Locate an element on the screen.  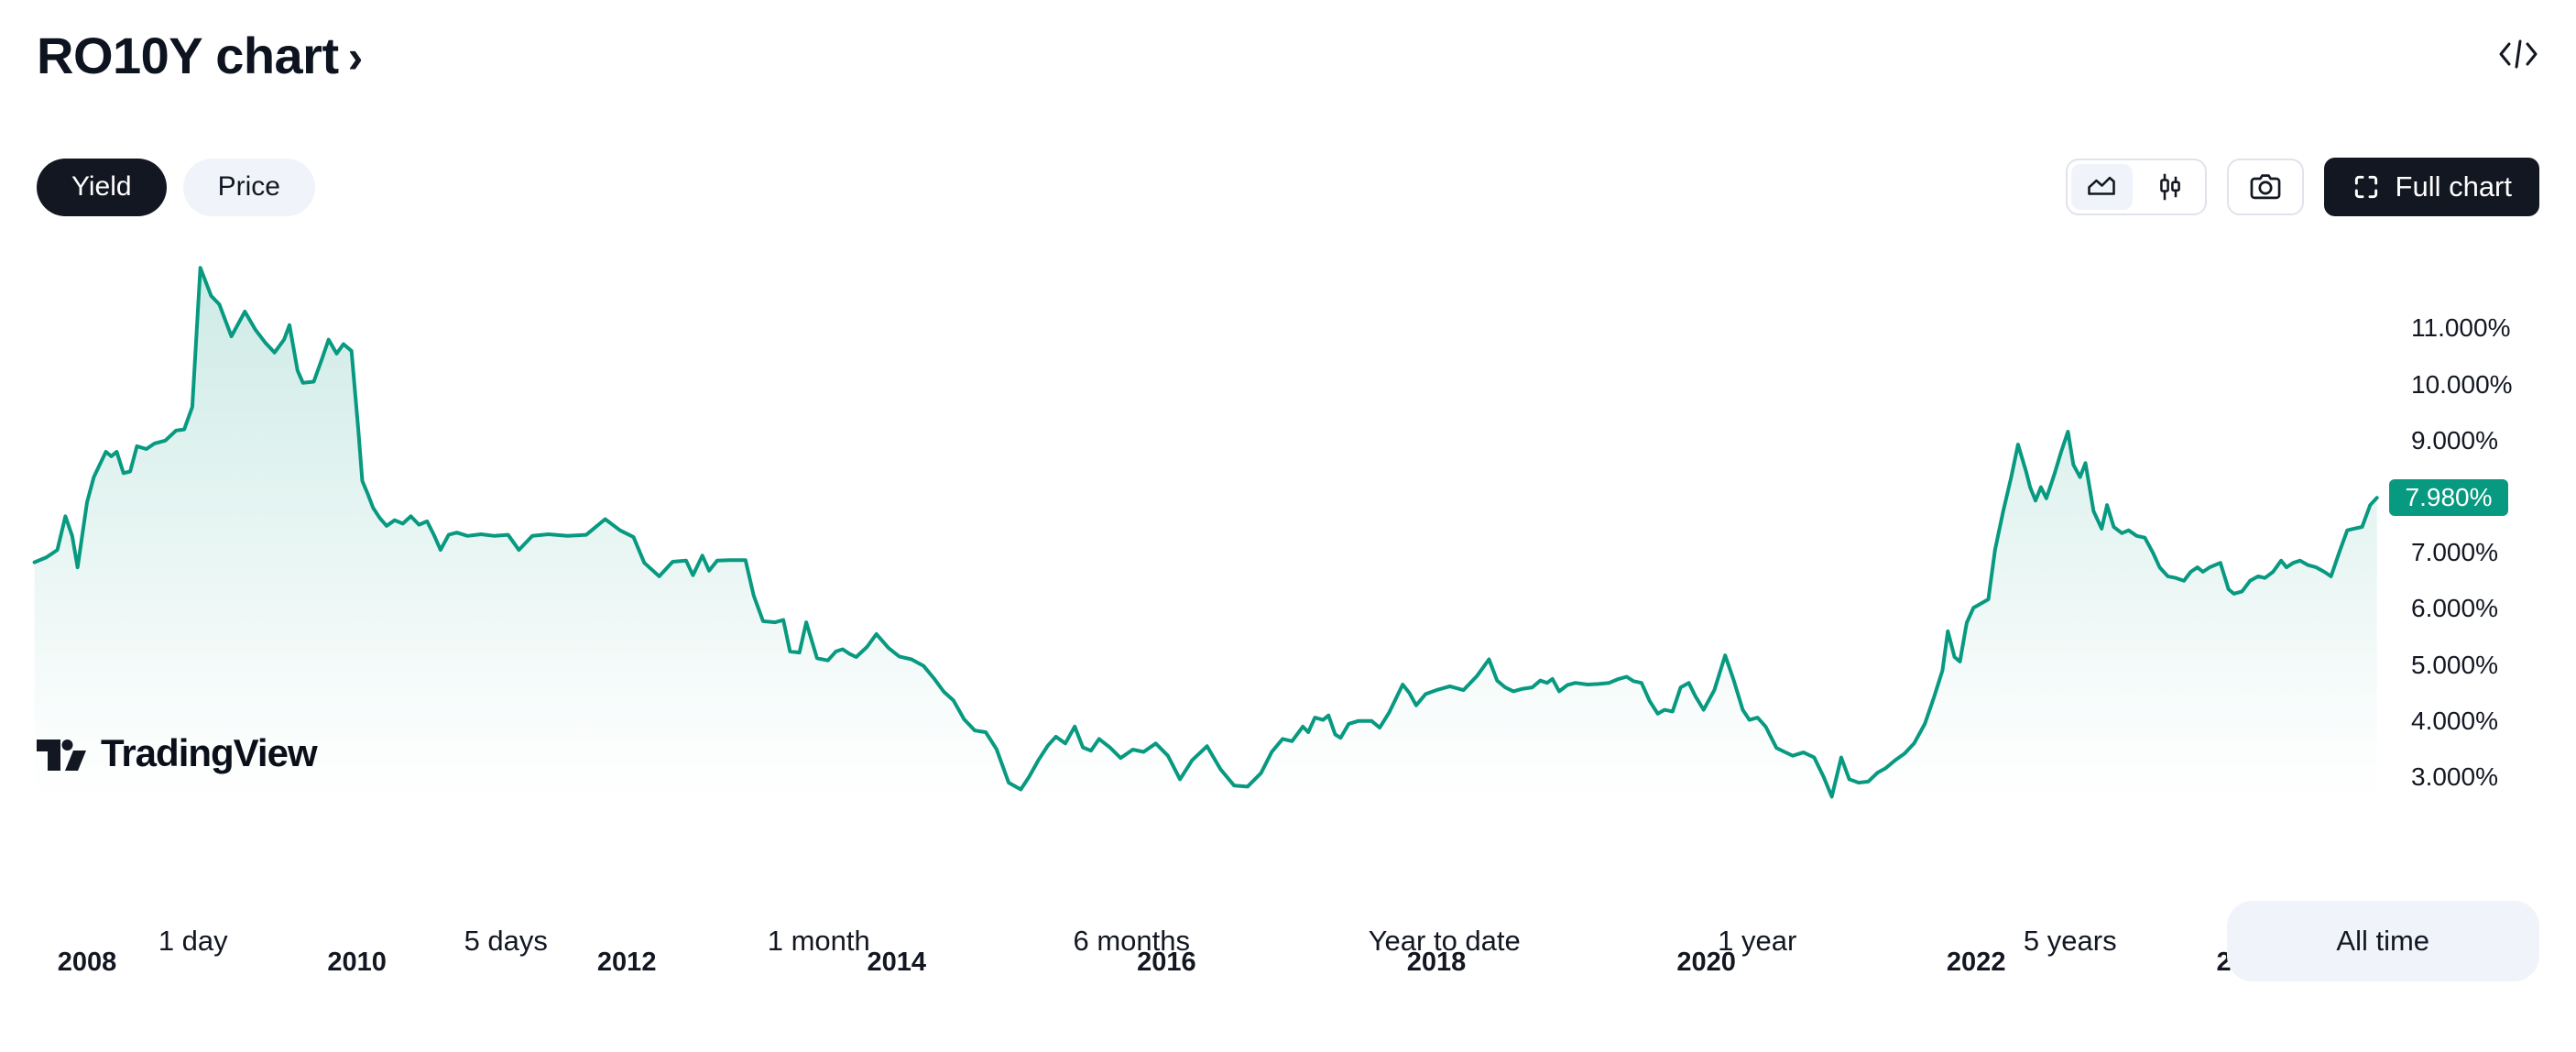
yield-toggle-button: Yield is located at coordinates (102, 187).